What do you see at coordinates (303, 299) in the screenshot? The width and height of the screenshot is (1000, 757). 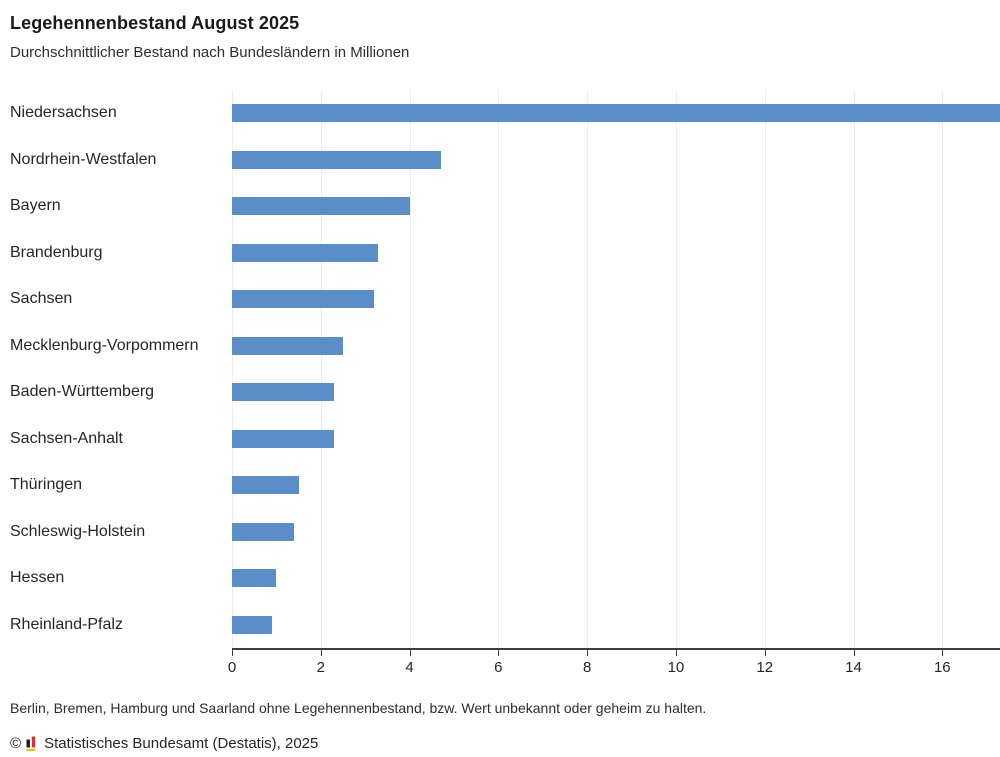 I see `bar-sachsen` at bounding box center [303, 299].